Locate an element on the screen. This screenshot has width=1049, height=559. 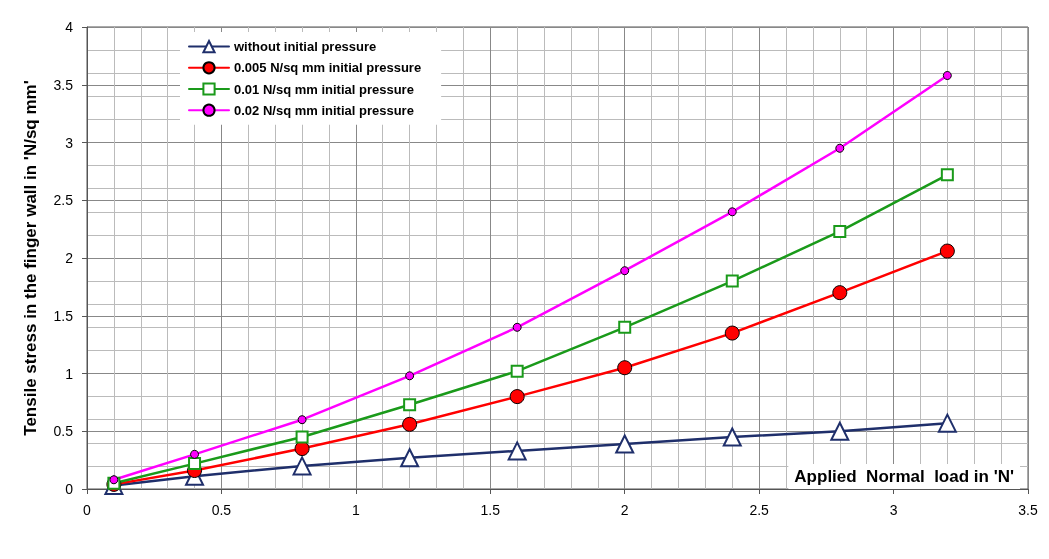
y-tick-label: 2 is located at coordinates (69, 258).